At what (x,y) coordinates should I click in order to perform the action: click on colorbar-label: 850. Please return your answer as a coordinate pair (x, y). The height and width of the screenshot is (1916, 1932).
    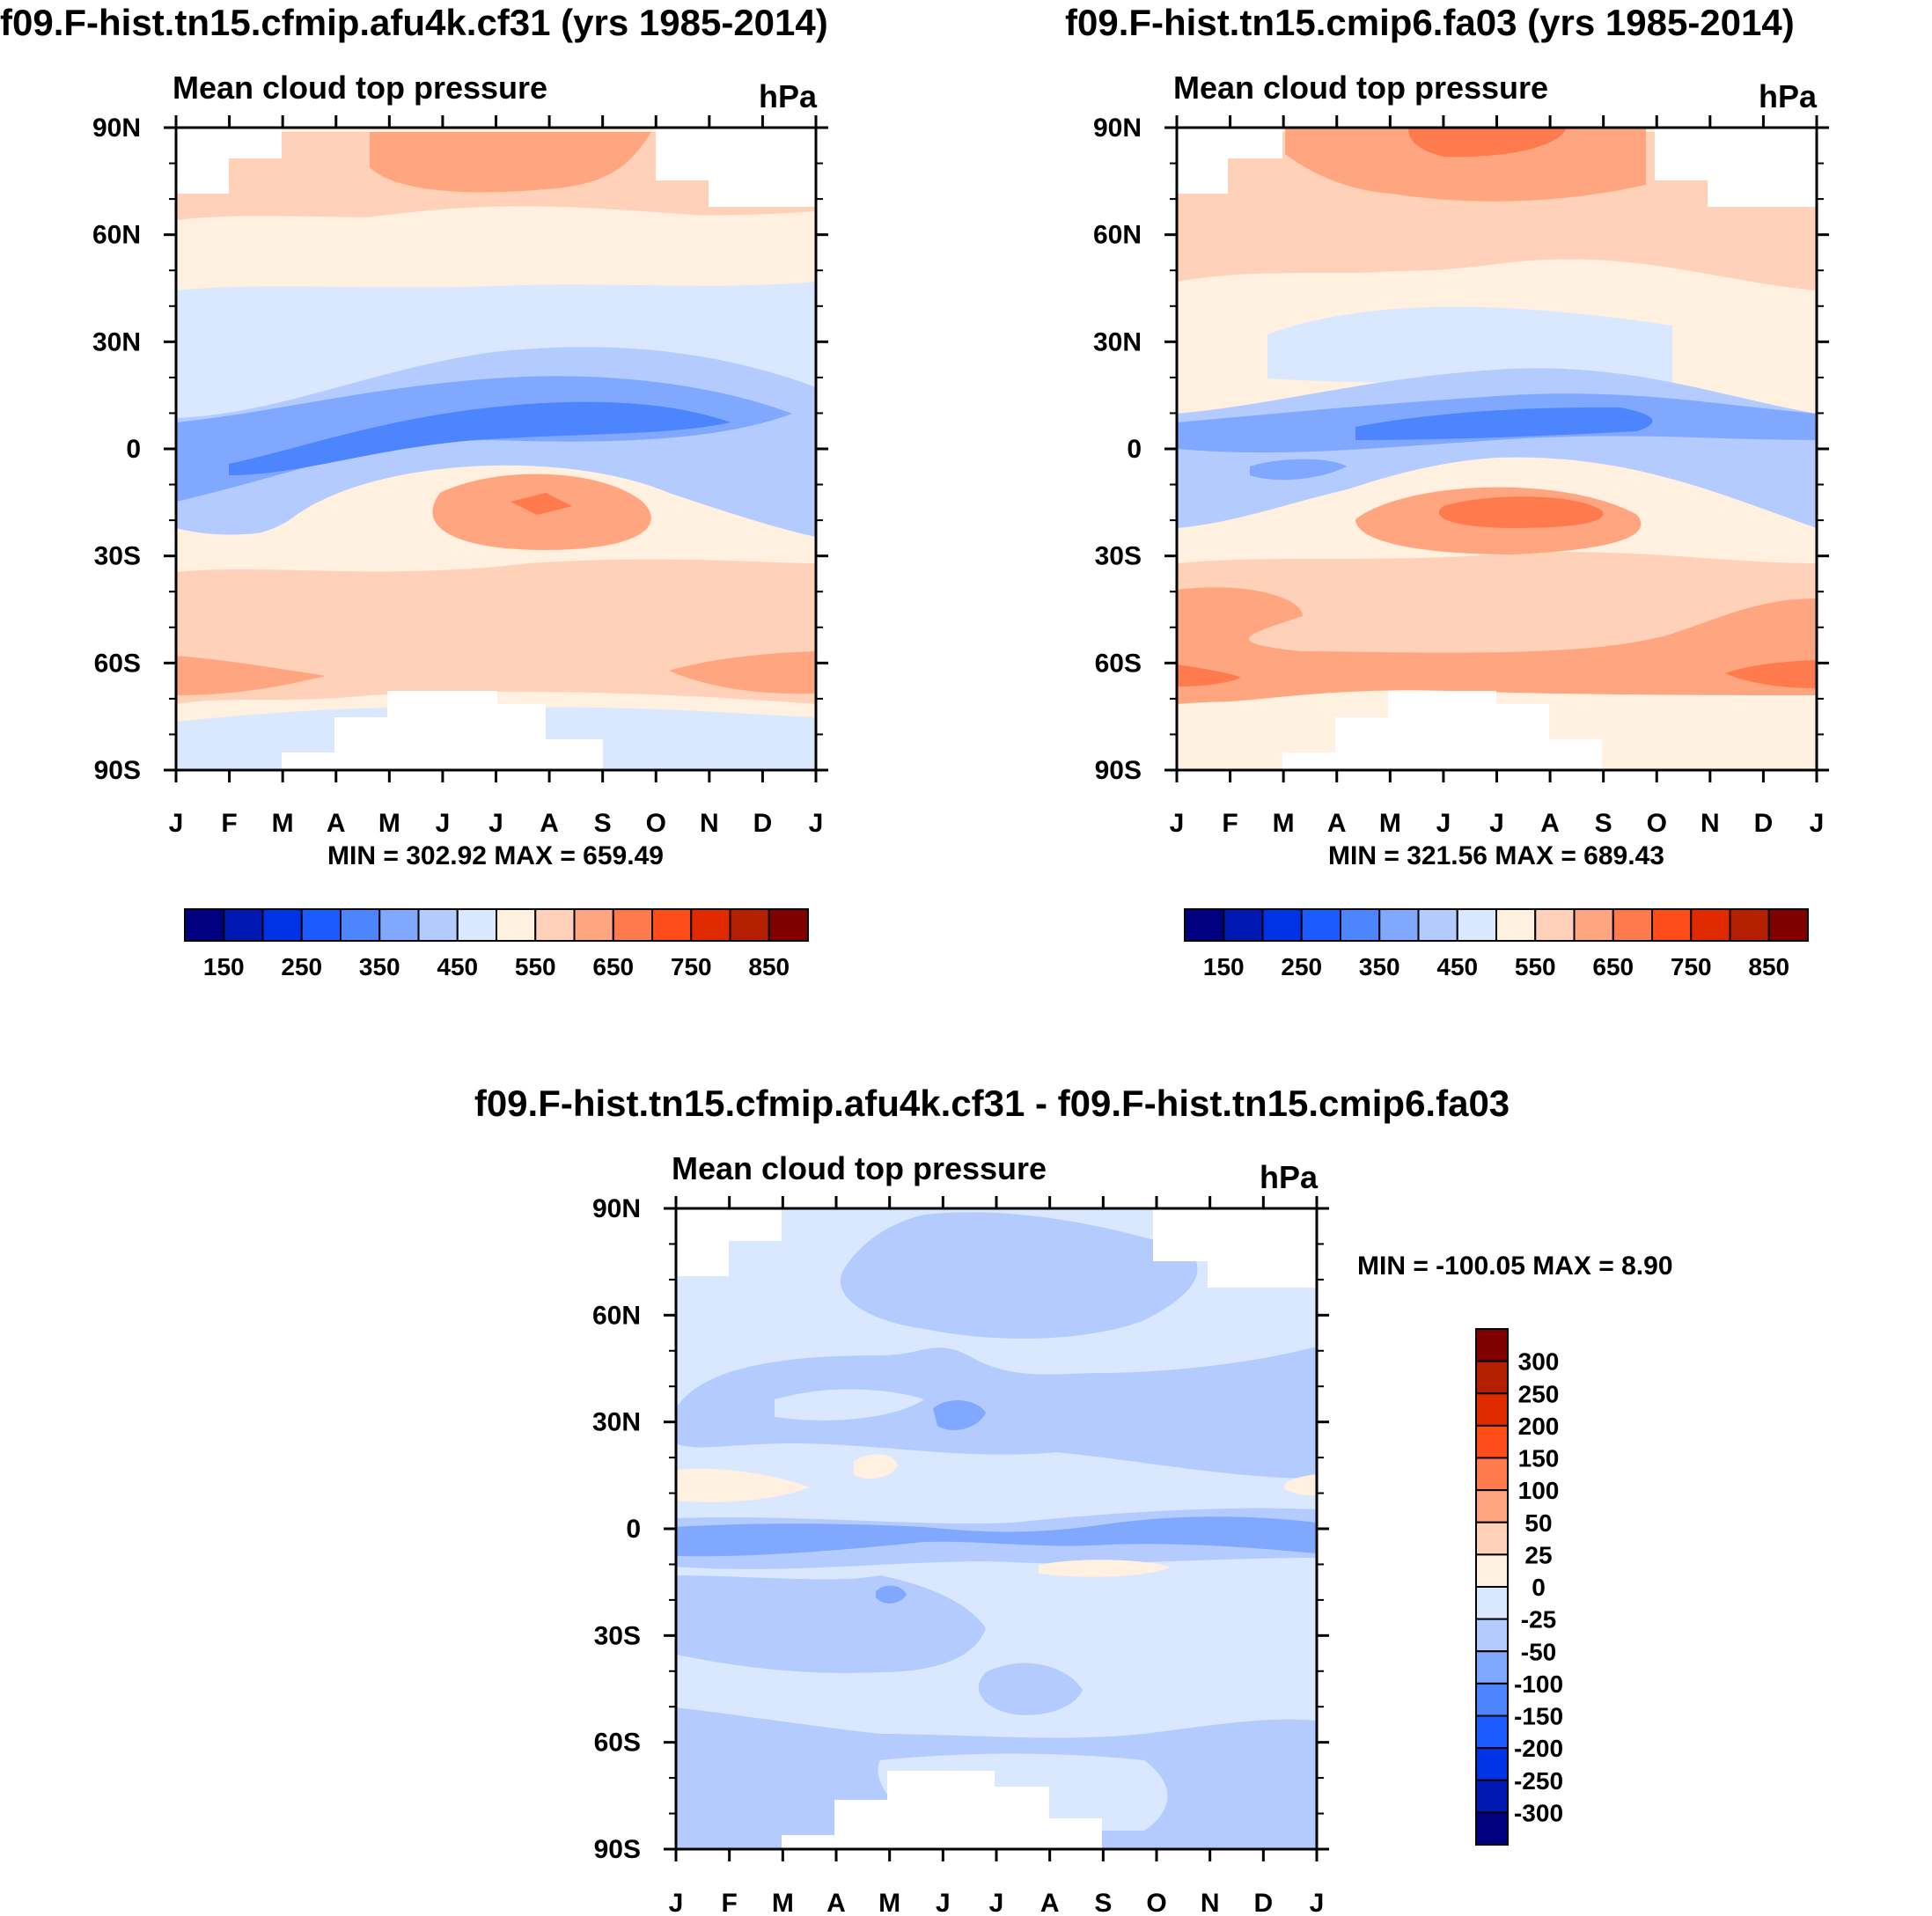
    Looking at the image, I should click on (1768, 966).